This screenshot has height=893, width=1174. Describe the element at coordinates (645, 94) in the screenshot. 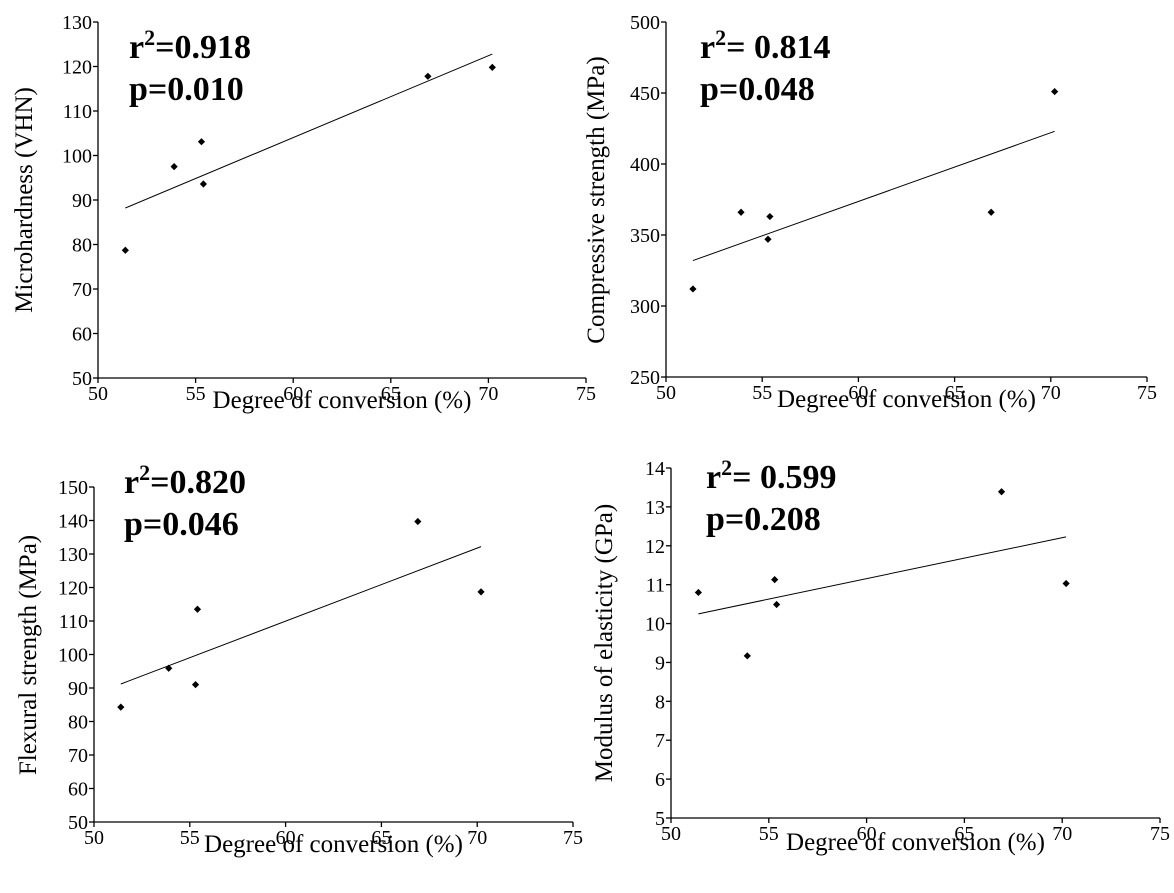

I see `y-tick-label: 450` at that location.